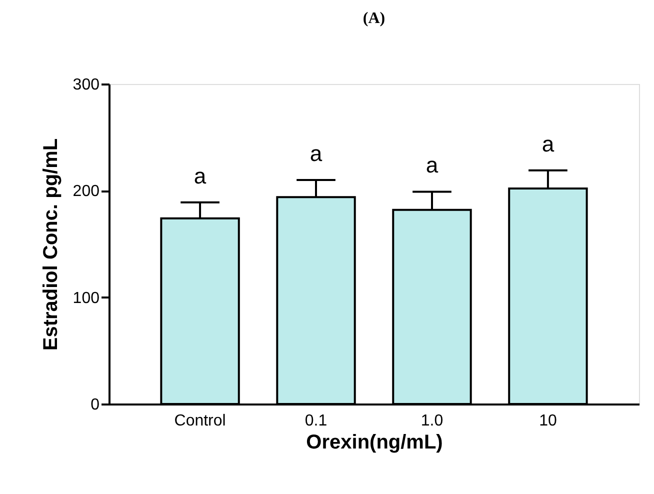  I want to click on x-tick-label: Control, so click(200, 421).